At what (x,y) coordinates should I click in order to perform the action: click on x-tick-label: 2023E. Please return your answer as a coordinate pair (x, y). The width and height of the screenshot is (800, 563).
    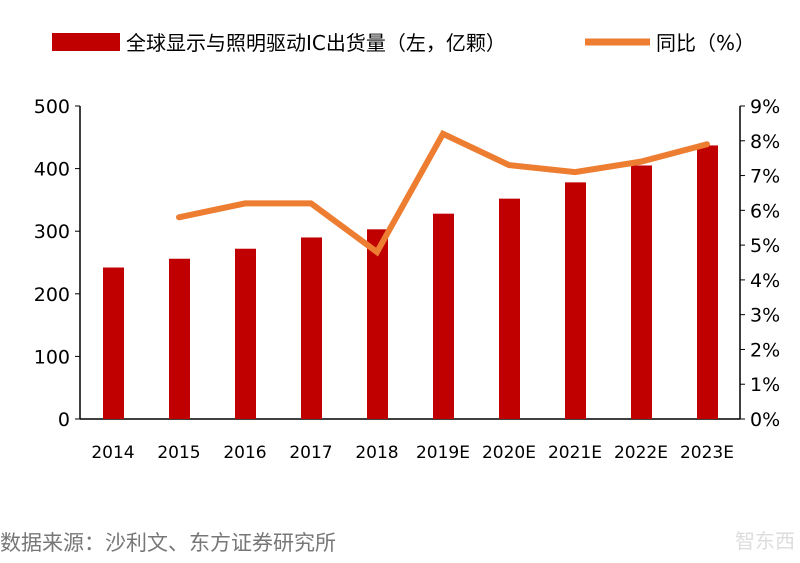
    Looking at the image, I should click on (707, 453).